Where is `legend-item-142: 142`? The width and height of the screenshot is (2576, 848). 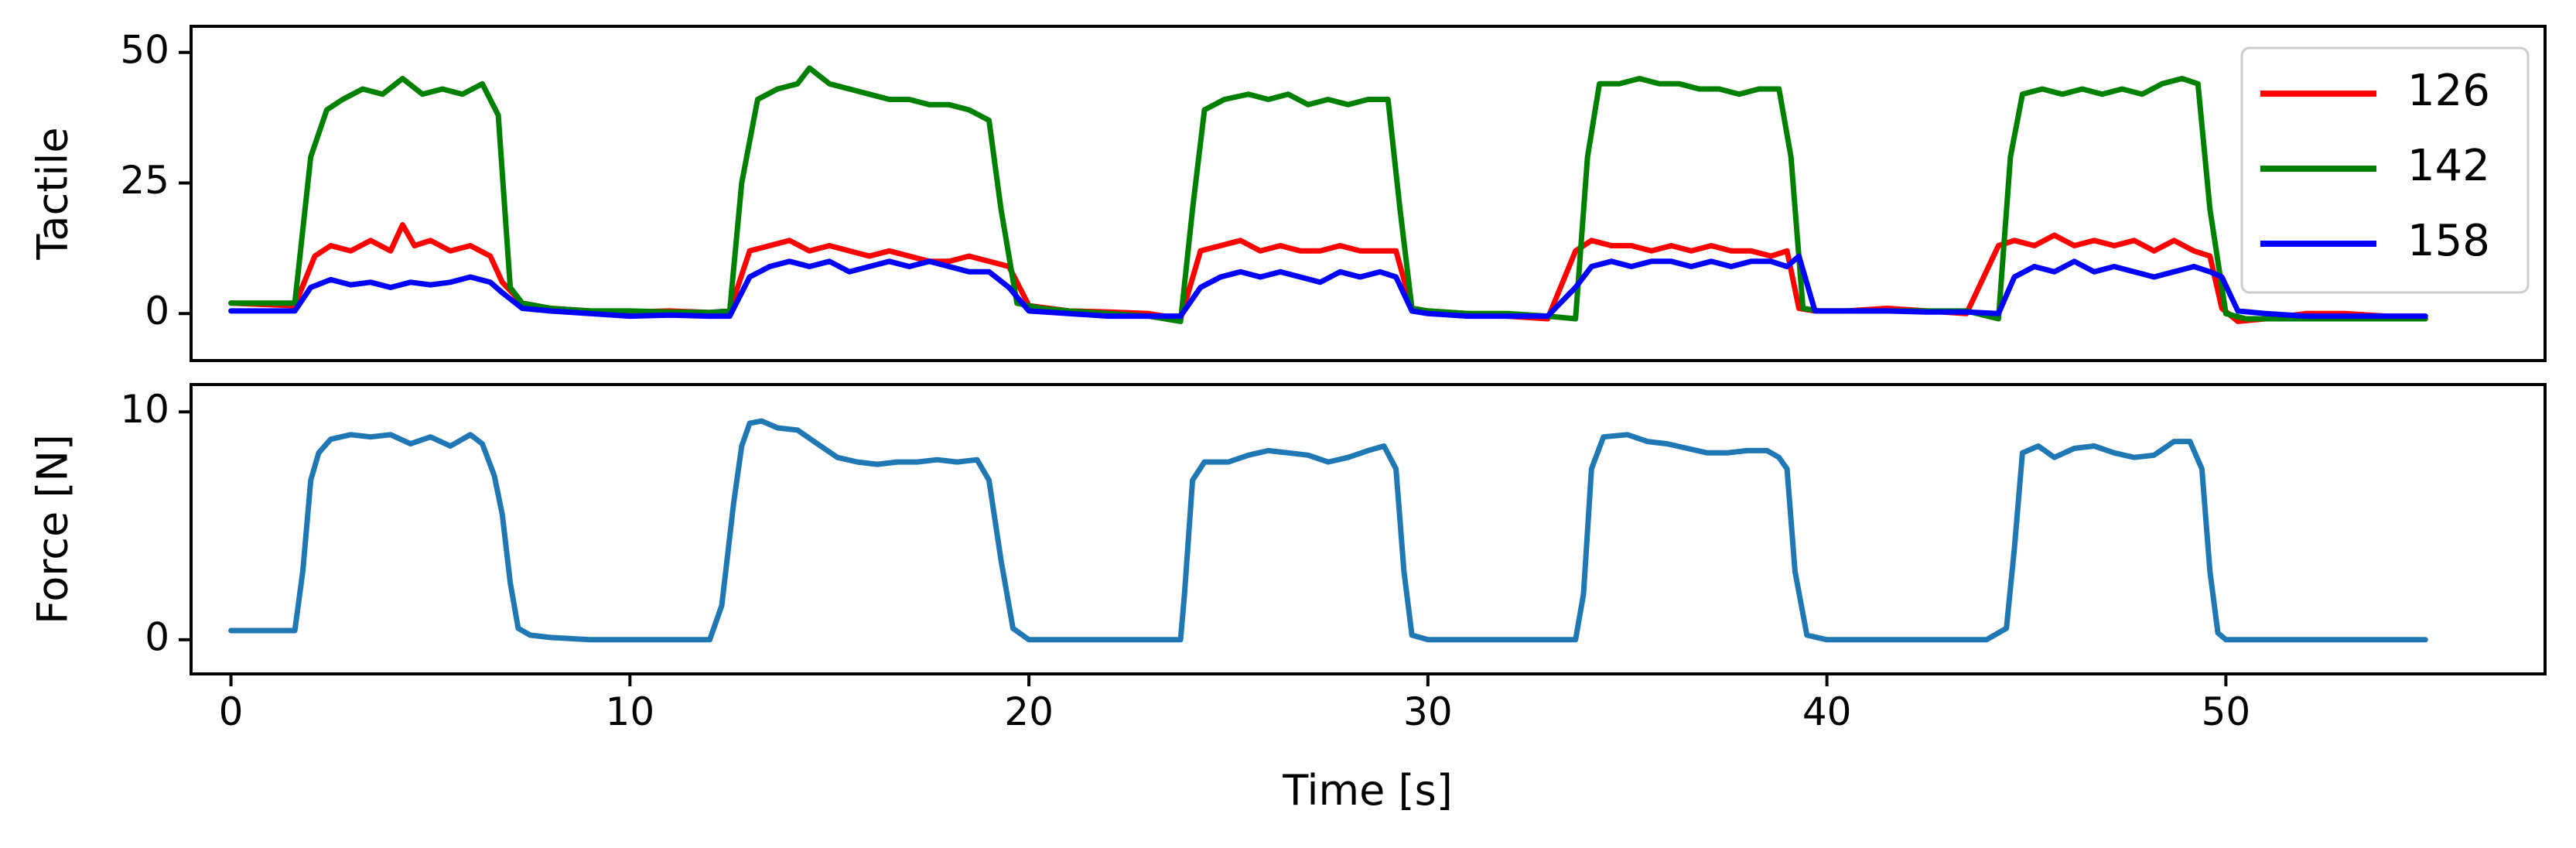 legend-item-142: 142 is located at coordinates (2375, 166).